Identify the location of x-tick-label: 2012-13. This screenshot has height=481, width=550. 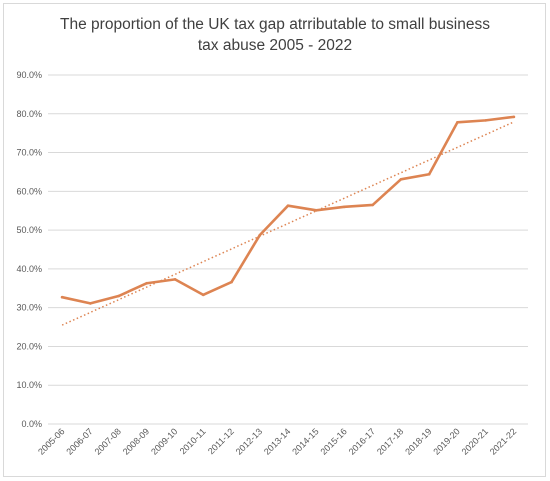
(249, 441).